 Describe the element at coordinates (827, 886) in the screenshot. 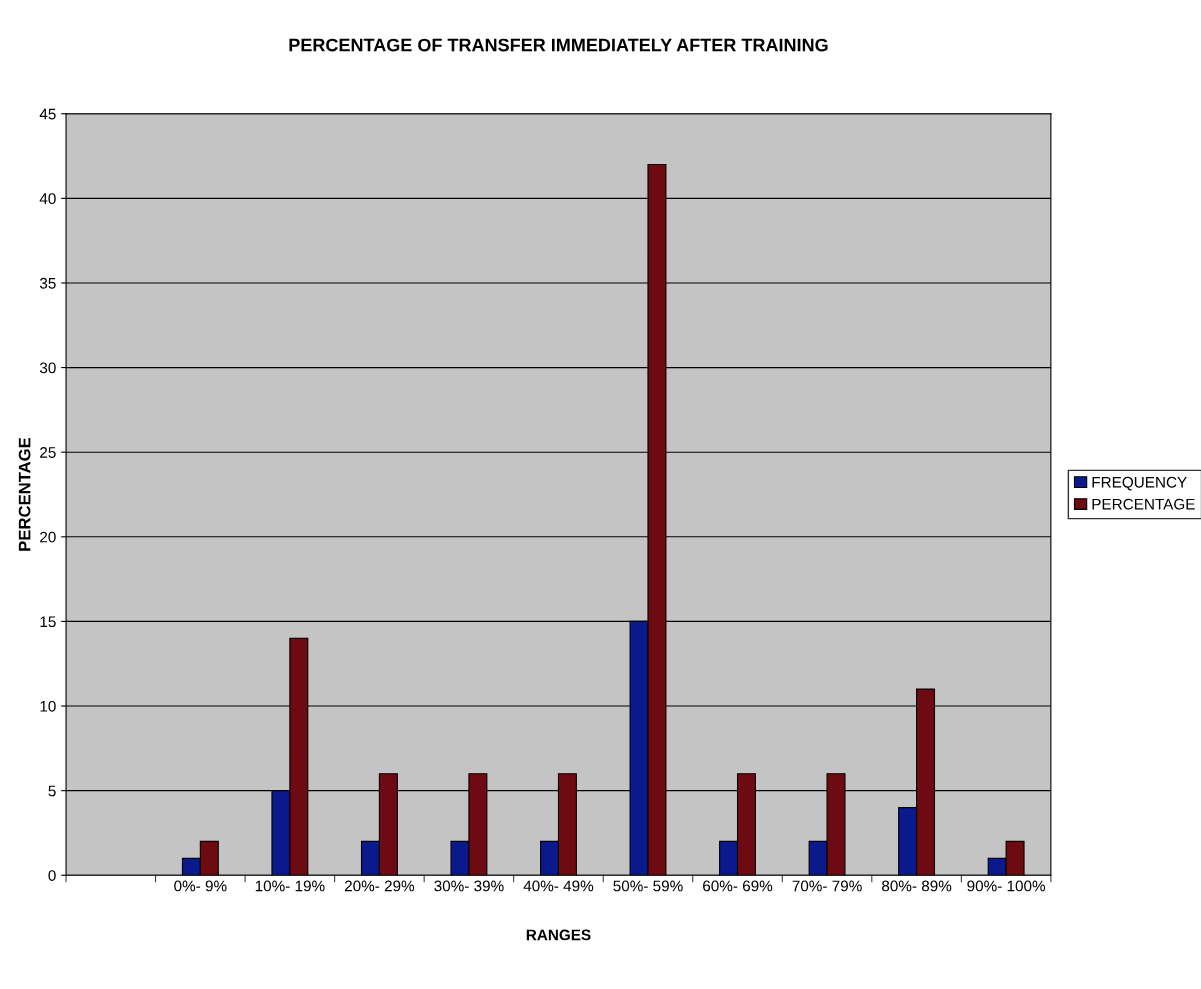

I see `x-tick-label: 70%- 79%` at that location.